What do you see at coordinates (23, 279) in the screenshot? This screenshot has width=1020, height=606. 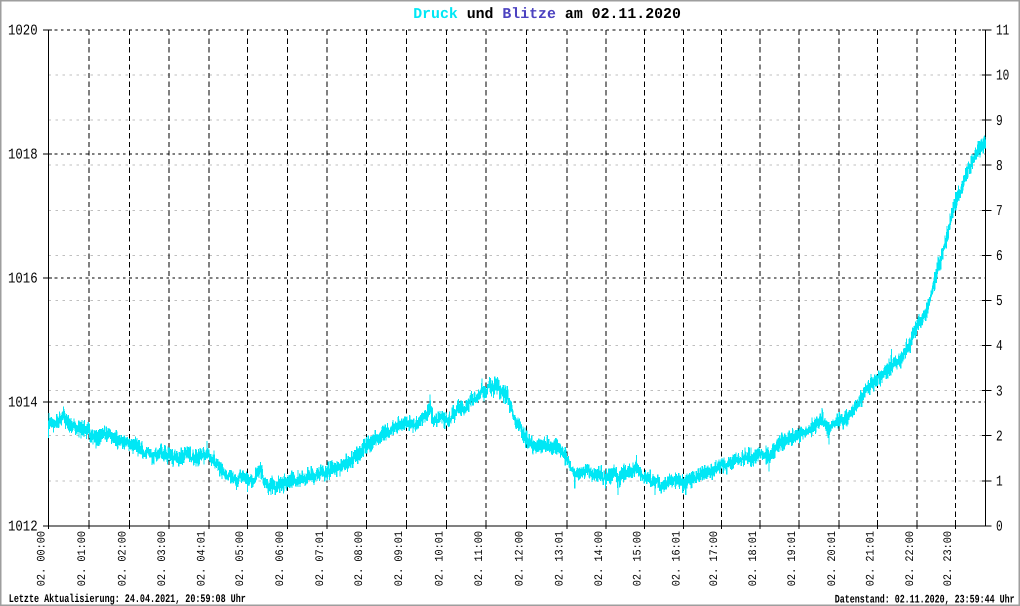 I see `svg-text: 1016` at bounding box center [23, 279].